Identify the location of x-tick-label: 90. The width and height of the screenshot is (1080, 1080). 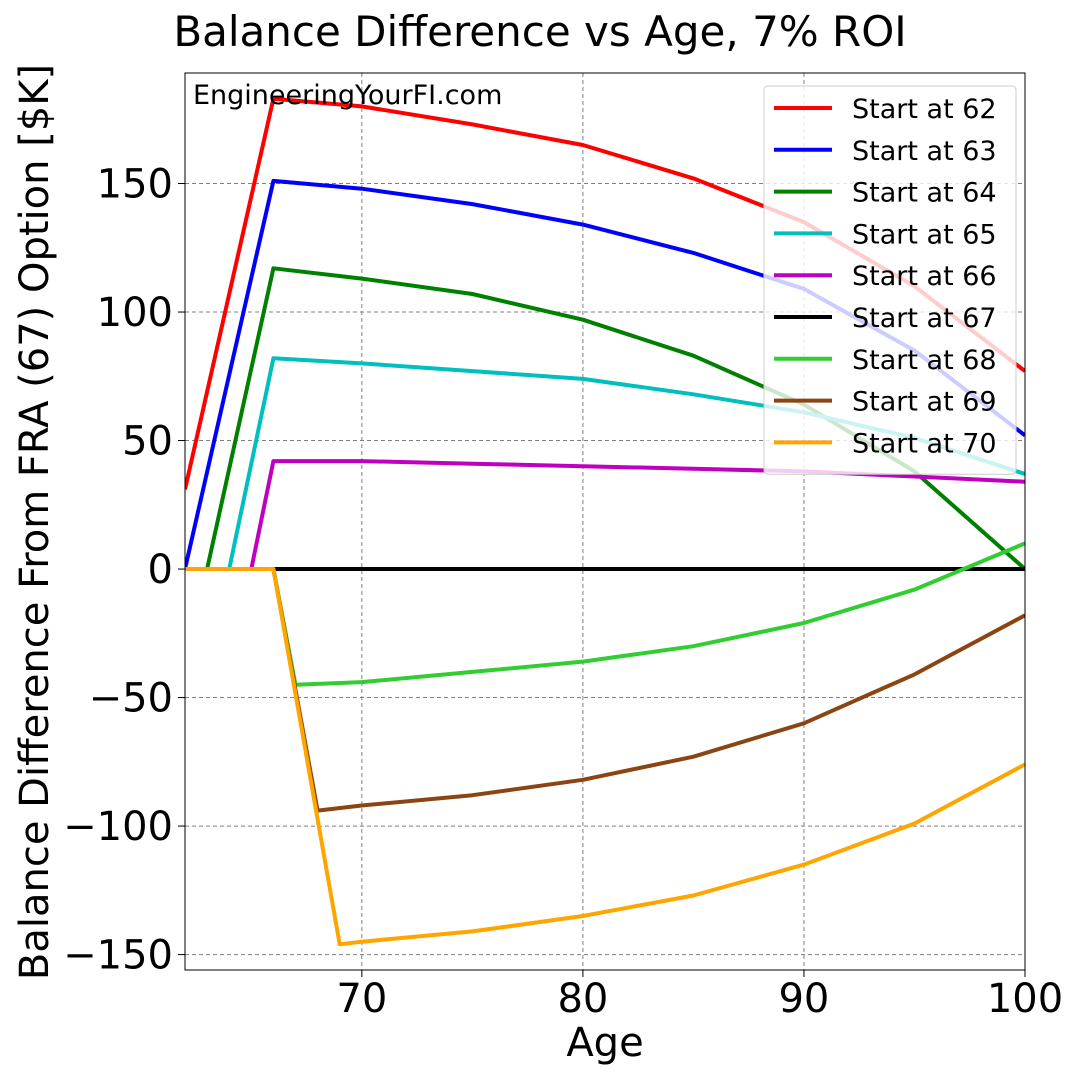
(803, 999).